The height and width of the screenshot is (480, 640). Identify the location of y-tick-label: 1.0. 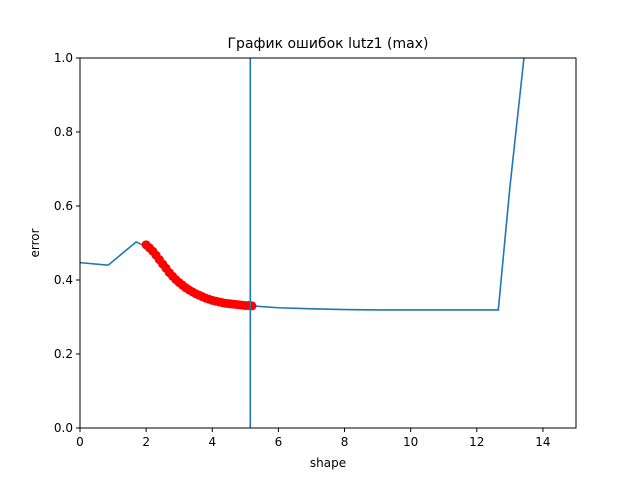
(63, 58).